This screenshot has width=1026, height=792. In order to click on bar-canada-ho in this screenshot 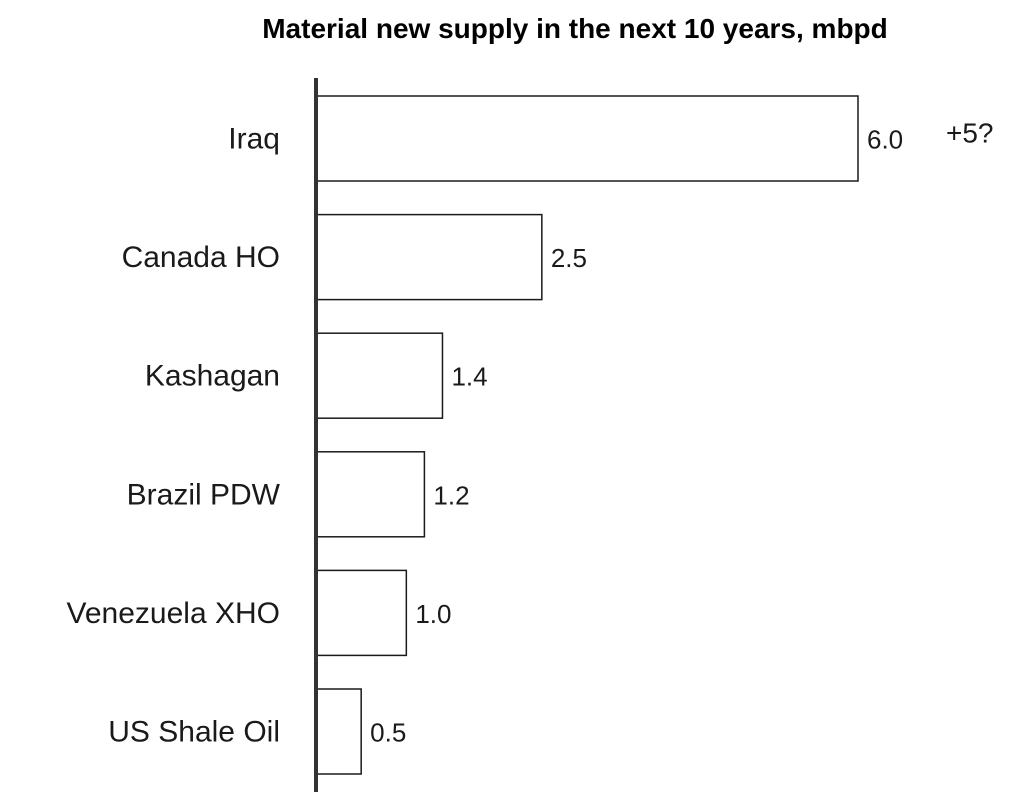, I will do `click(429, 257)`.